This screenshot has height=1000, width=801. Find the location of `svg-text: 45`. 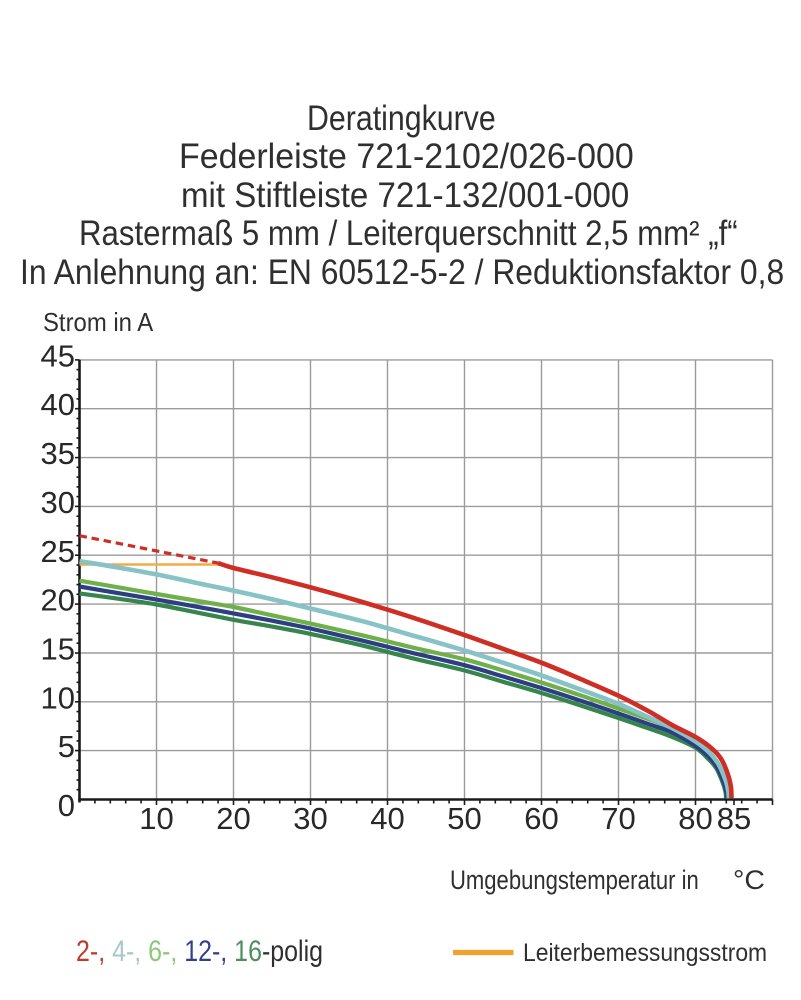

svg-text: 45 is located at coordinates (58, 355).